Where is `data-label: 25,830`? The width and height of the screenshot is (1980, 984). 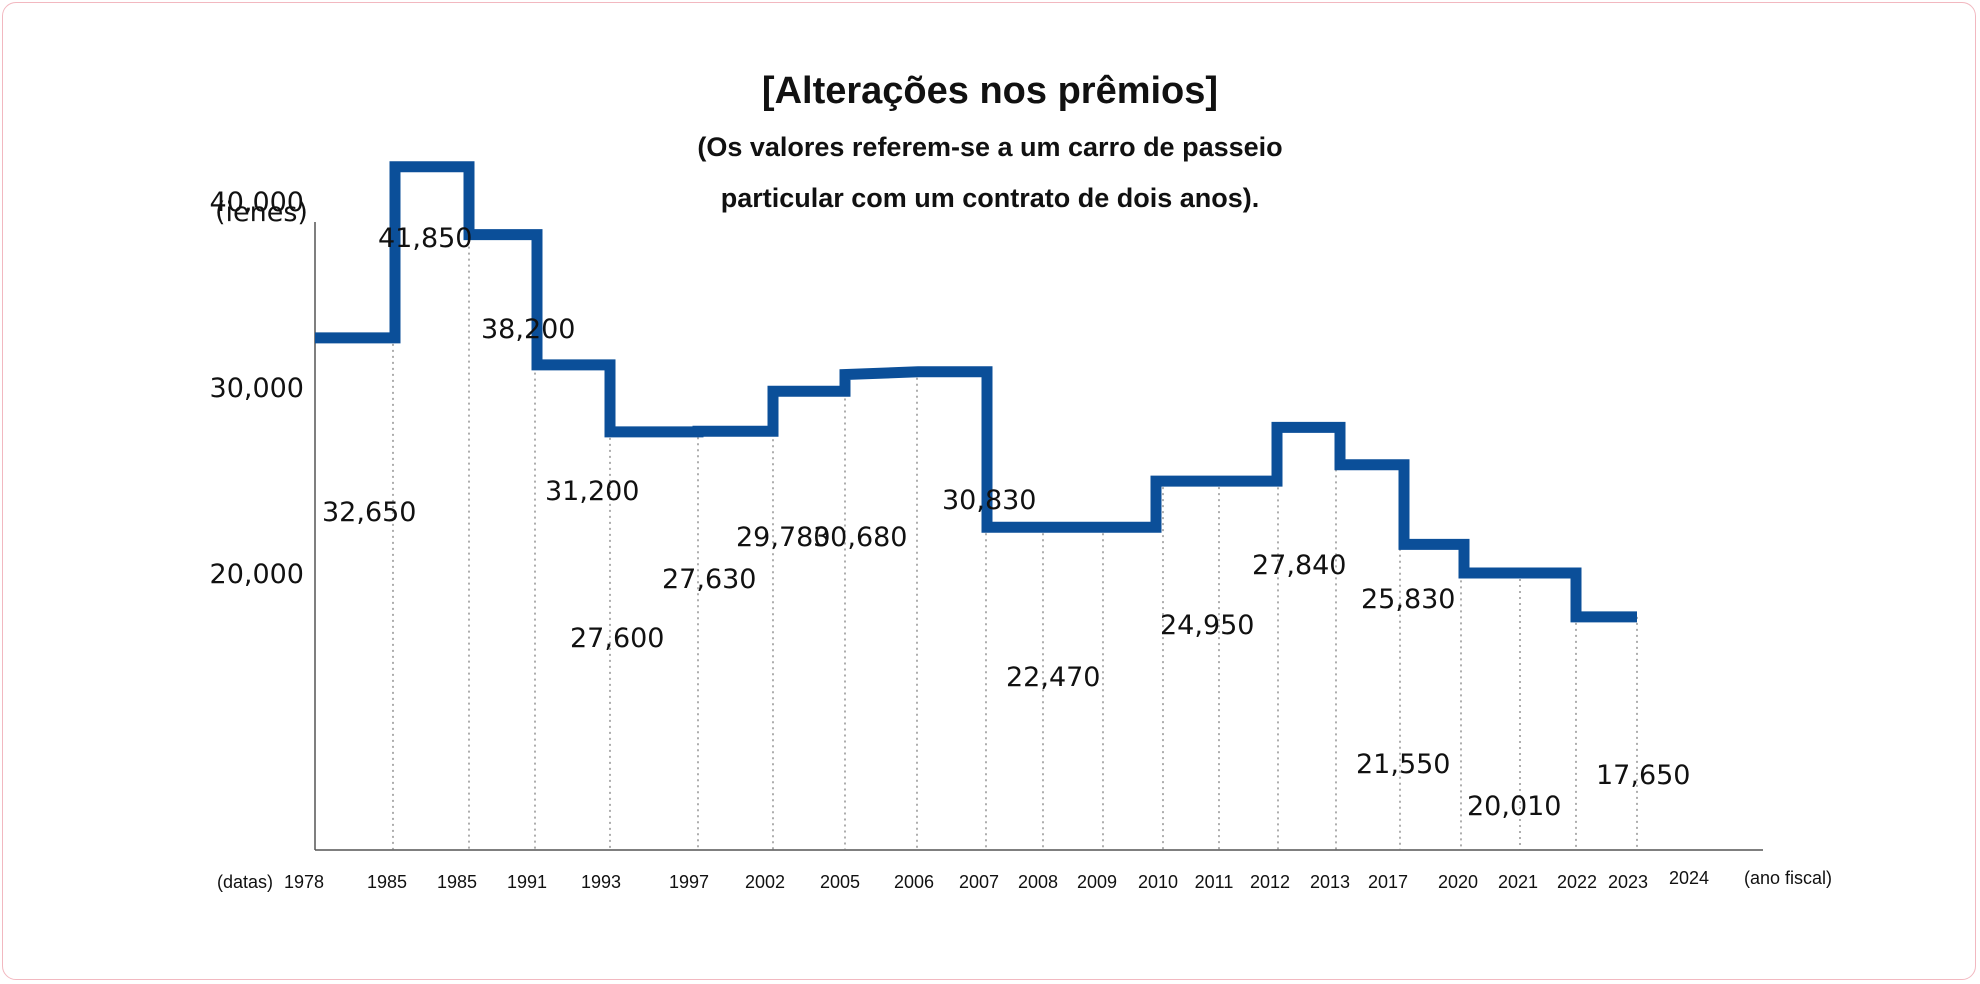 data-label: 25,830 is located at coordinates (1408, 599).